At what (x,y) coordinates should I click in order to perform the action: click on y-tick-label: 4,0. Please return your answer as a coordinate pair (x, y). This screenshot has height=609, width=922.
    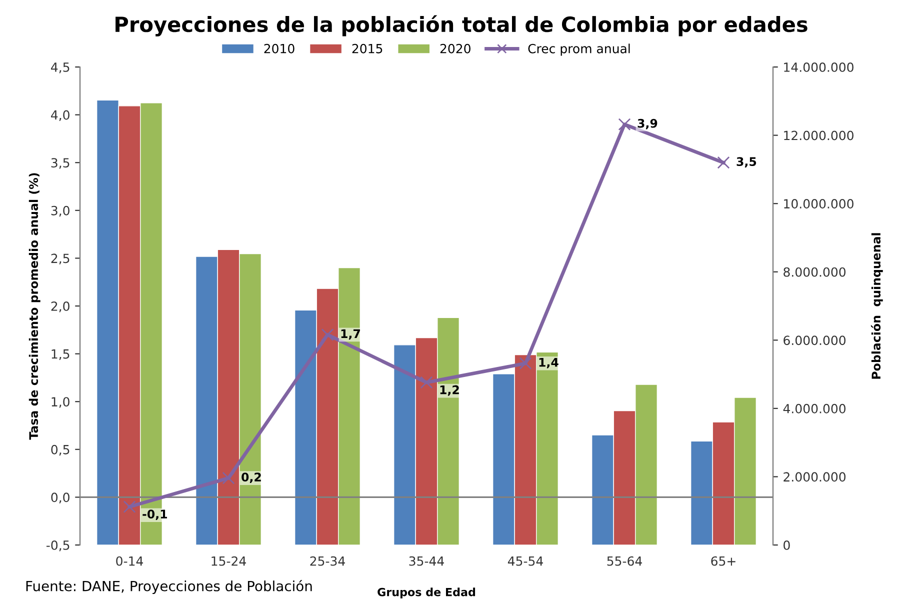
    Looking at the image, I should click on (60, 115).